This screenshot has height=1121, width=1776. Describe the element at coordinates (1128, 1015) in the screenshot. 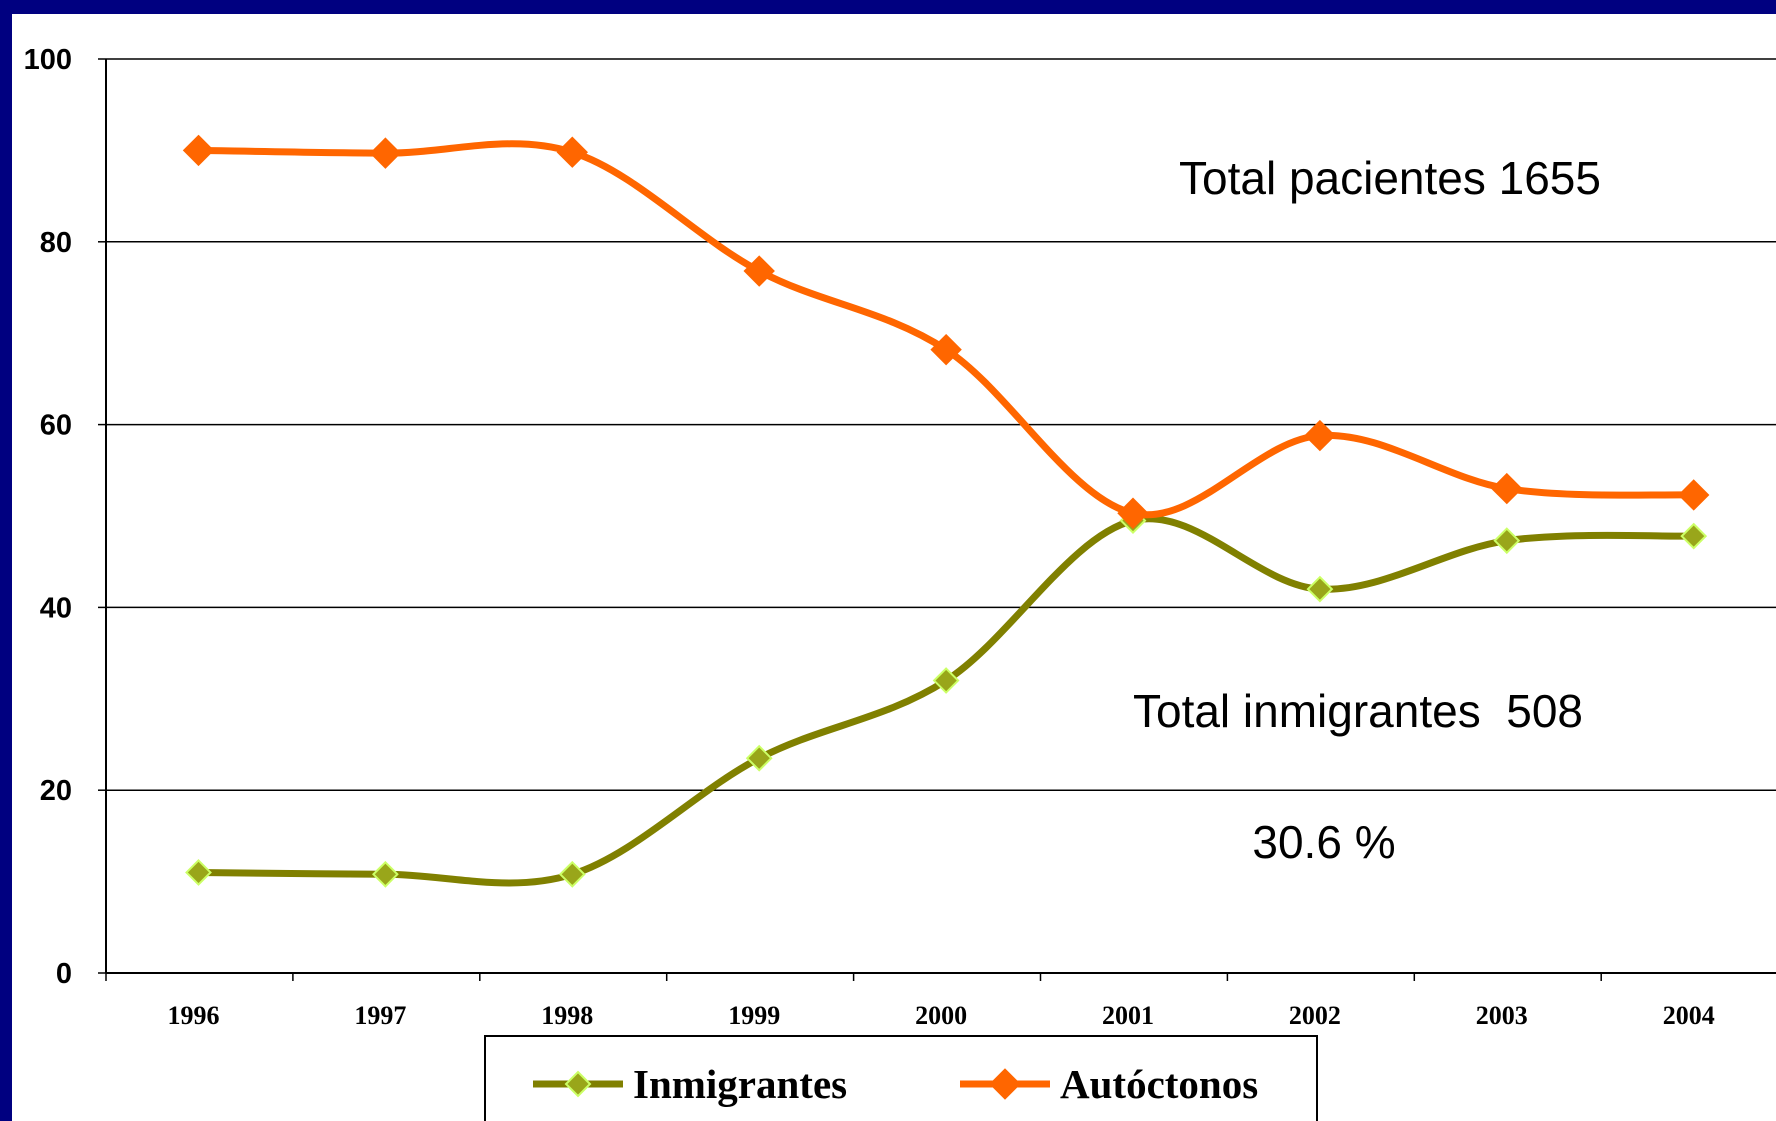

I see `x-tick-label: 2001` at that location.